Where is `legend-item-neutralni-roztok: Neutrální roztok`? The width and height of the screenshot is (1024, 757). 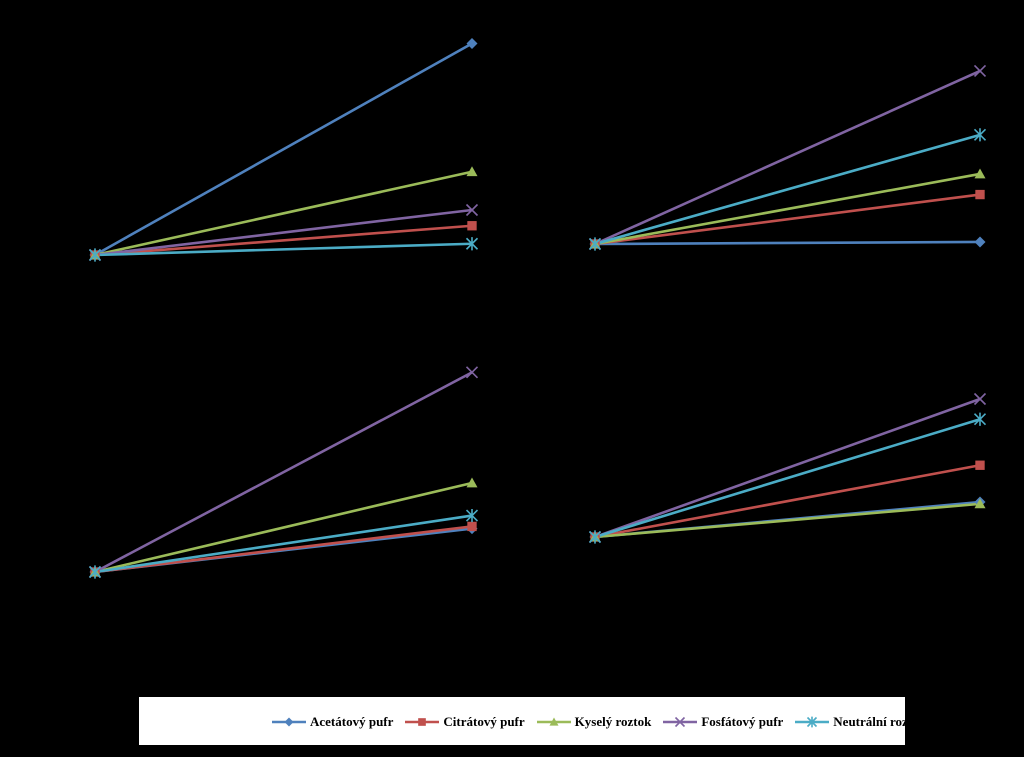
legend-item-neutralni-roztok: Neutrální roztok is located at coordinates (860, 722).